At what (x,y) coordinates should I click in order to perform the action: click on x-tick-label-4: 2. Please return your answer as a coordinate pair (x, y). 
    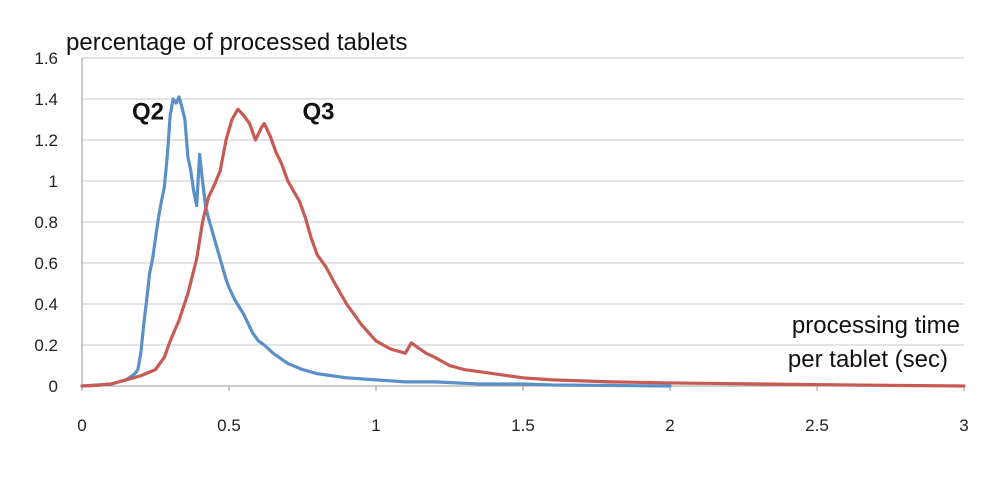
    Looking at the image, I should click on (669, 425).